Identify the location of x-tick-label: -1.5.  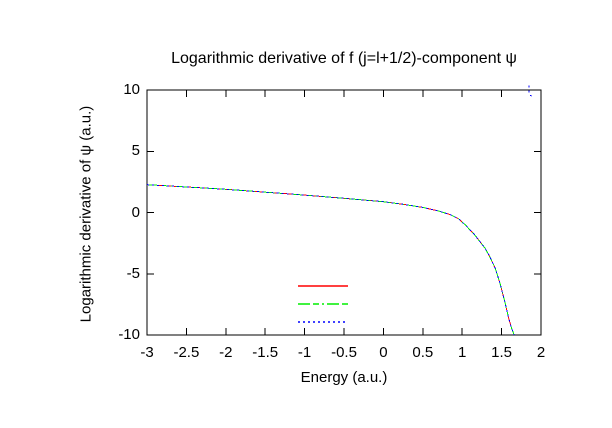
(265, 352).